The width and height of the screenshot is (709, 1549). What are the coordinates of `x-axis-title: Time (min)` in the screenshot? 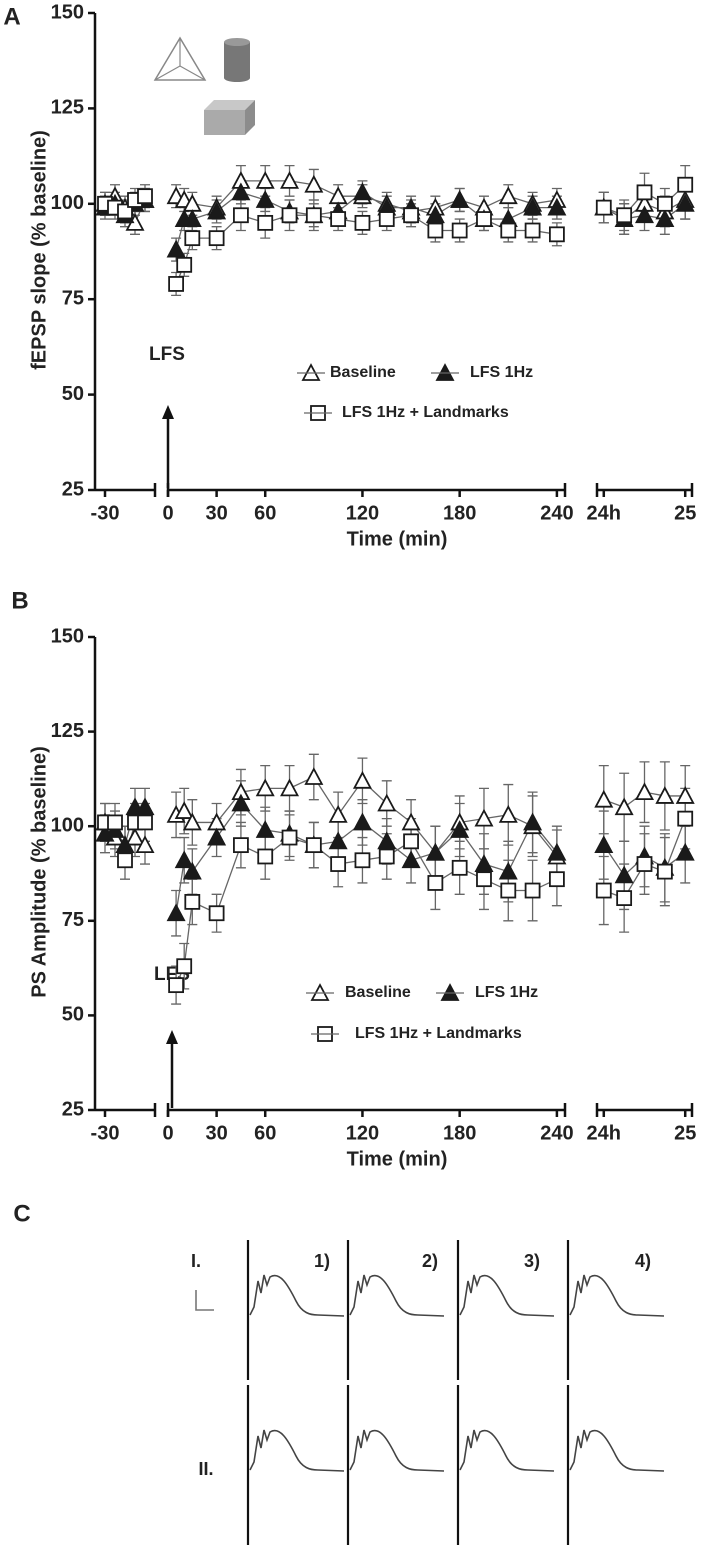 It's located at (397, 1159).